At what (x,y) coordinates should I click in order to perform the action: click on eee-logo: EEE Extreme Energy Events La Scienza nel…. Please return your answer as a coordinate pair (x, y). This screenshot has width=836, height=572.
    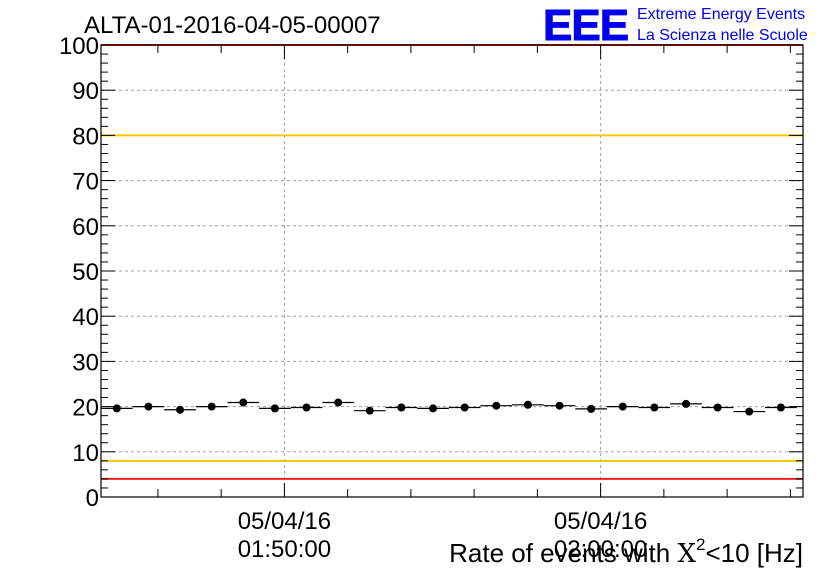
    Looking at the image, I should click on (675, 26).